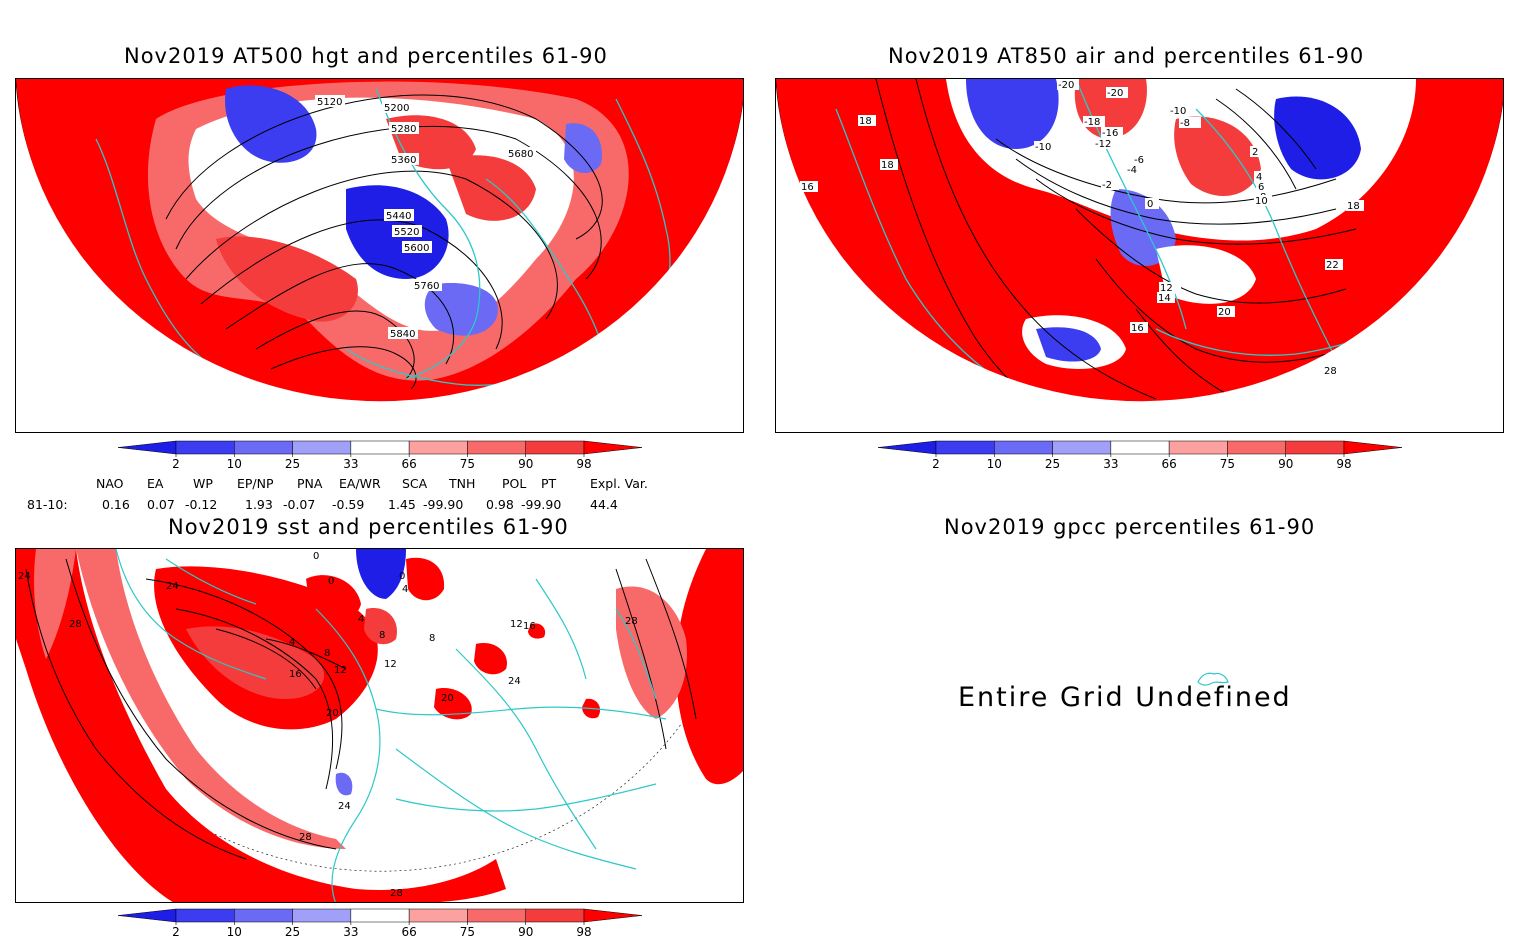 The image size is (1520, 940). What do you see at coordinates (299, 504) in the screenshot?
I see `index-value-pna: -0.07` at bounding box center [299, 504].